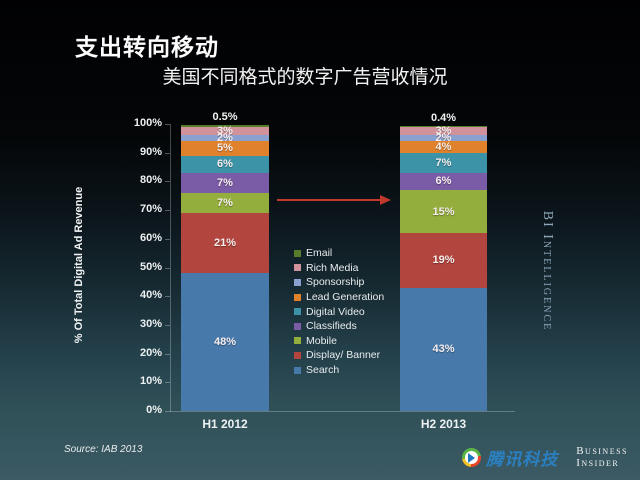  What do you see at coordinates (321, 340) in the screenshot?
I see `legend-label: Mobile` at bounding box center [321, 340].